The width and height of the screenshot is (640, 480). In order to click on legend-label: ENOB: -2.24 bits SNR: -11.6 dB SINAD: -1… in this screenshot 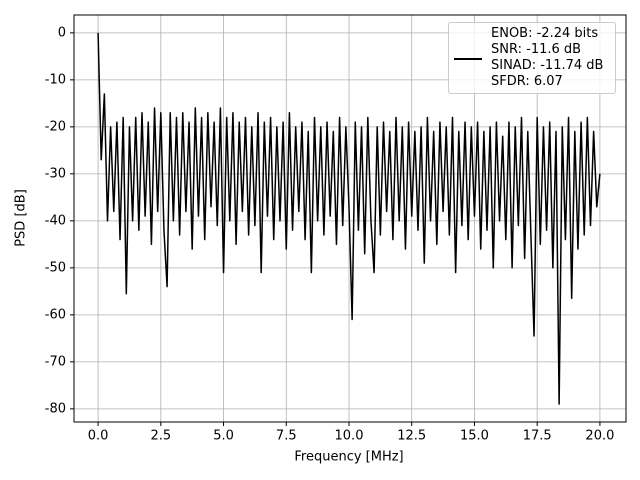, I will do `click(547, 57)`.